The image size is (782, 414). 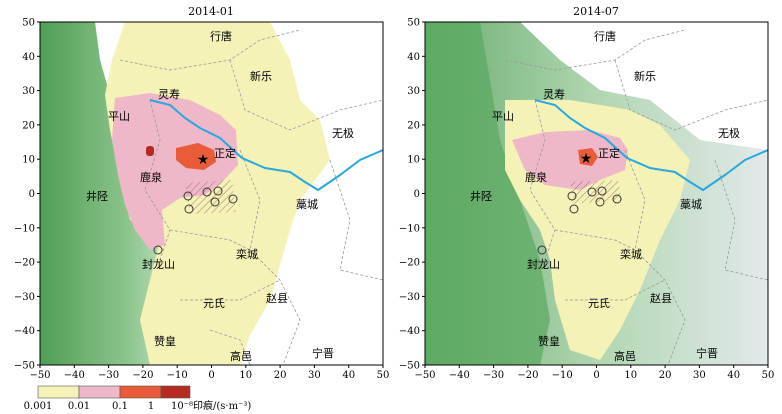 What do you see at coordinates (120, 406) in the screenshot?
I see `legend-label-01: 0.1` at bounding box center [120, 406].